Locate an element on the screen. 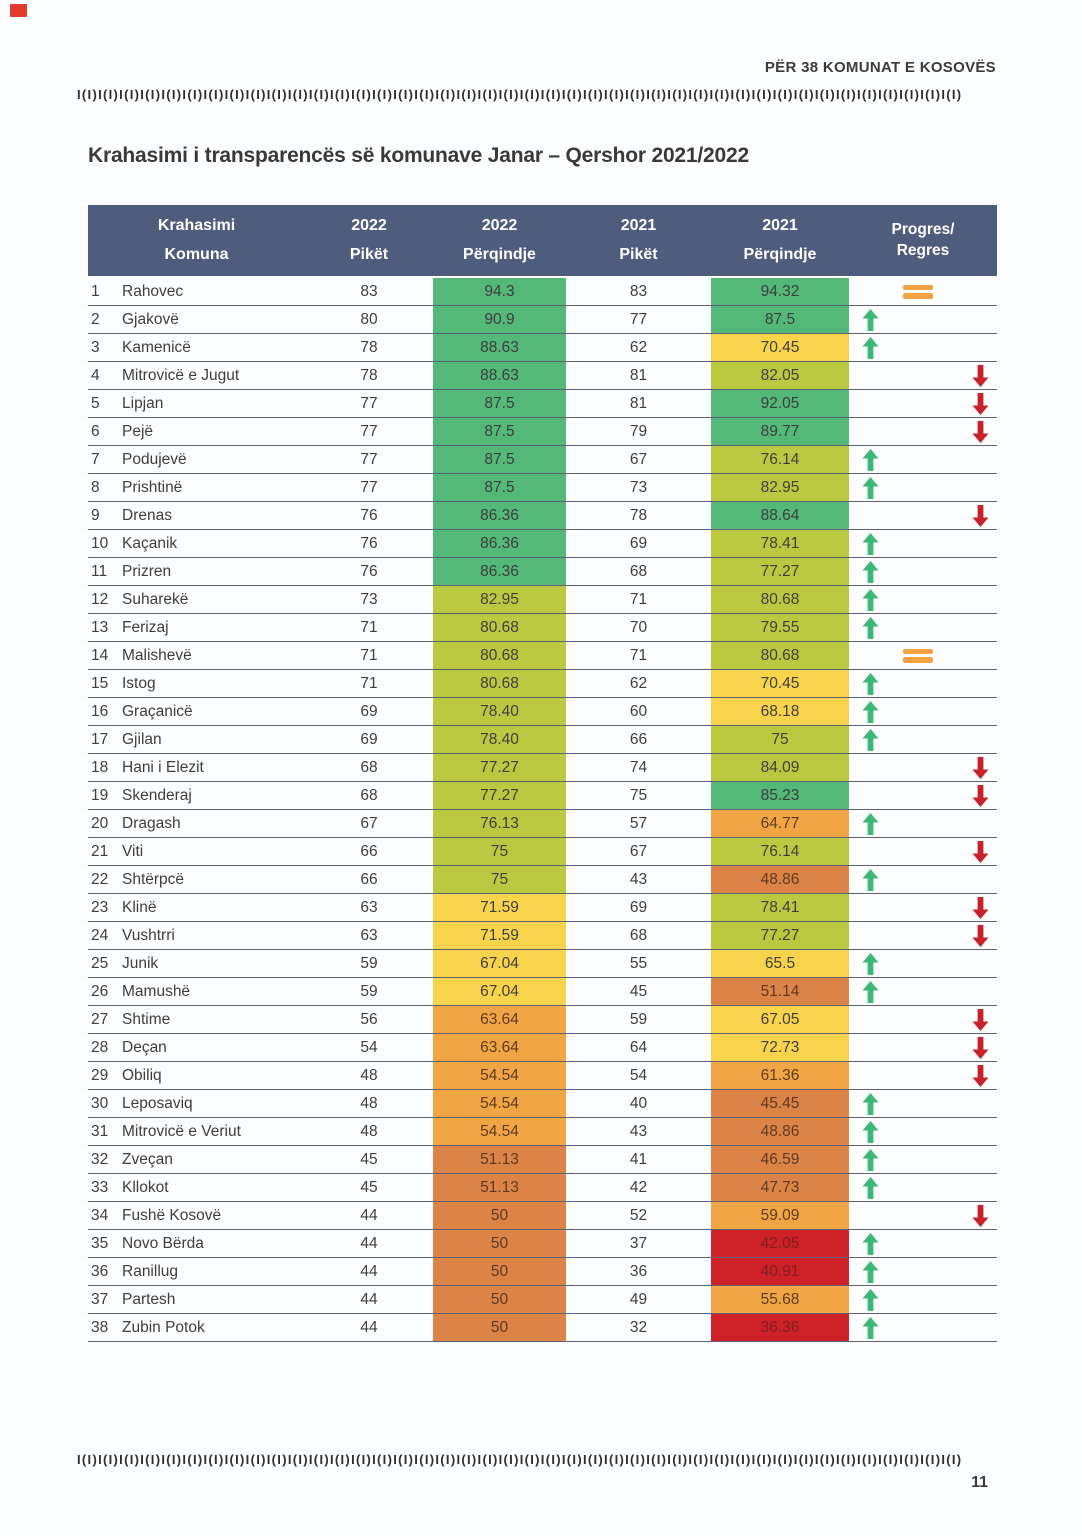  table-row: 11 Prizren 76 86.36 68 77.27 is located at coordinates (542, 572).